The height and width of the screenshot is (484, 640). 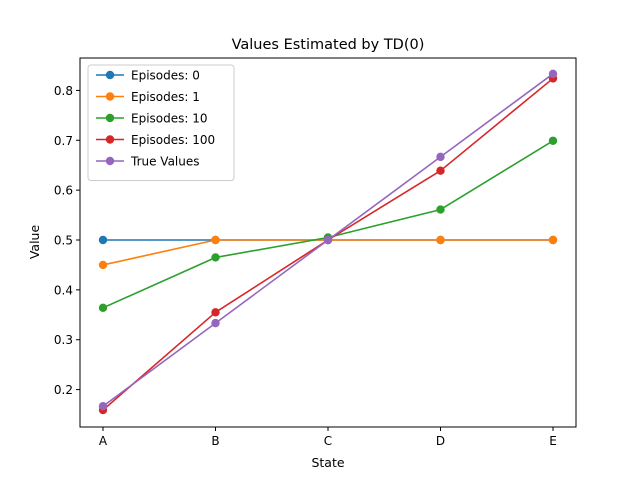 I want to click on legend-entry-0: Episodes: 0, so click(x=148, y=76).